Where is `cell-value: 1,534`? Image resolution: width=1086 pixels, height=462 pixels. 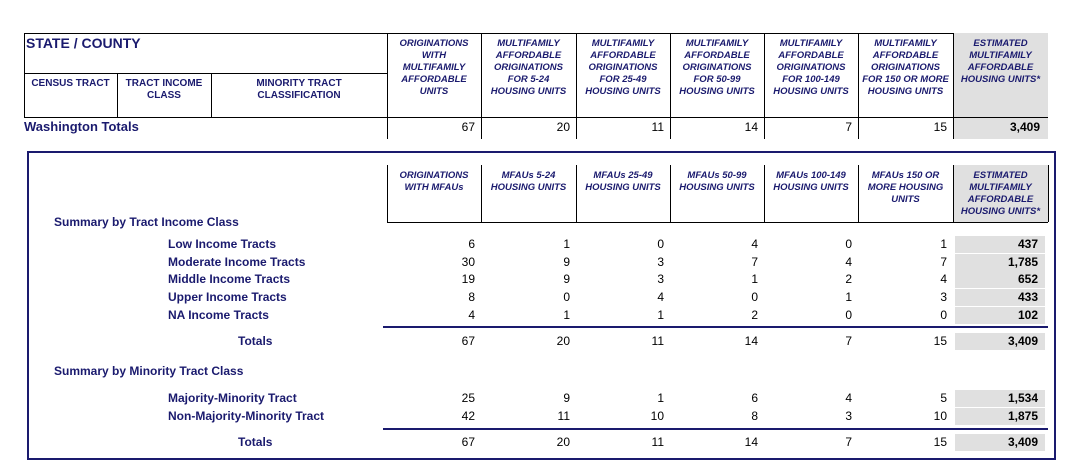
cell-value: 1,534 is located at coordinates (1022, 398).